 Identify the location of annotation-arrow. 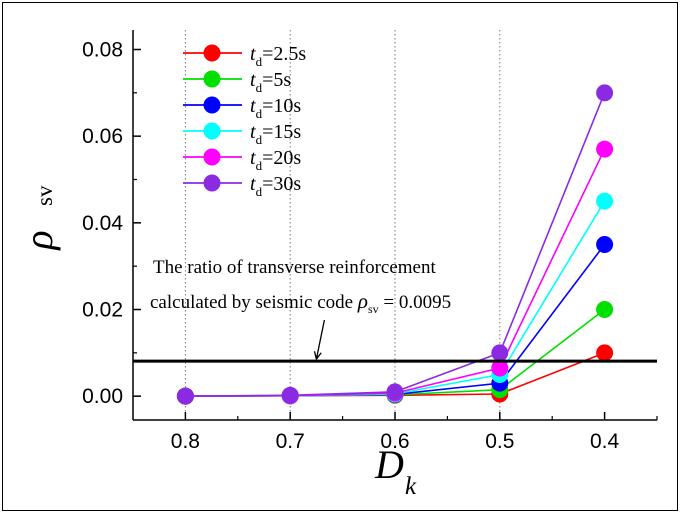
(319, 340).